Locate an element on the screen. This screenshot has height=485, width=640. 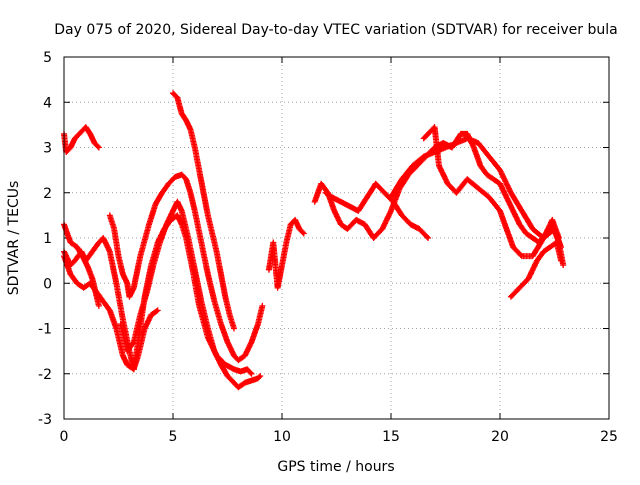
x-axis-label: GPS time / hours is located at coordinates (335, 467).